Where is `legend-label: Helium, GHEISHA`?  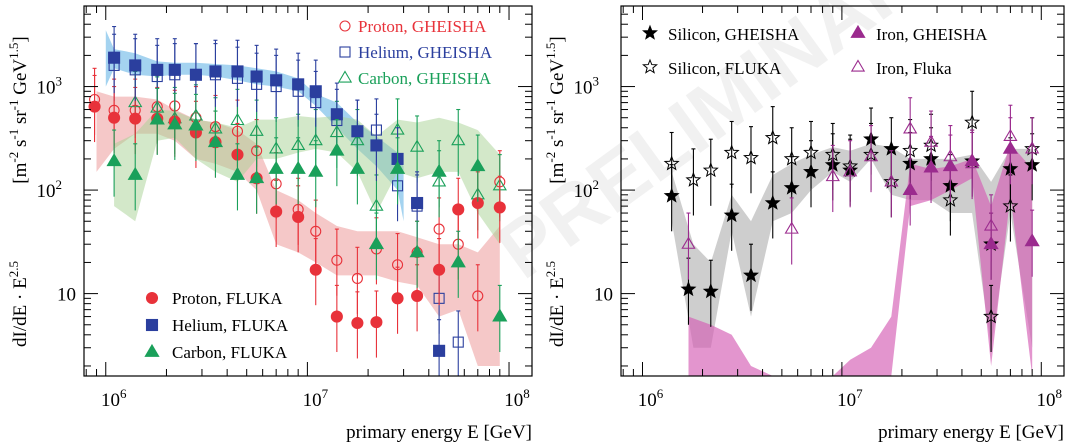
legend-label: Helium, GHEISHA is located at coordinates (425, 52).